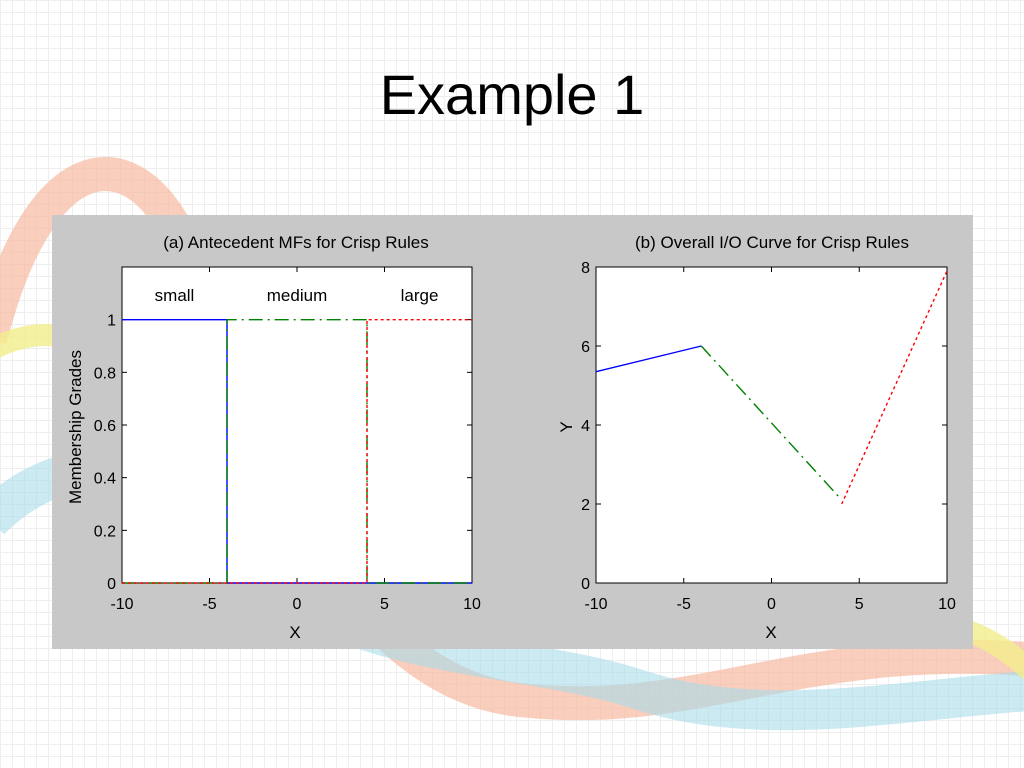  What do you see at coordinates (105, 373) in the screenshot?
I see `y-tick-label: 0.8` at bounding box center [105, 373].